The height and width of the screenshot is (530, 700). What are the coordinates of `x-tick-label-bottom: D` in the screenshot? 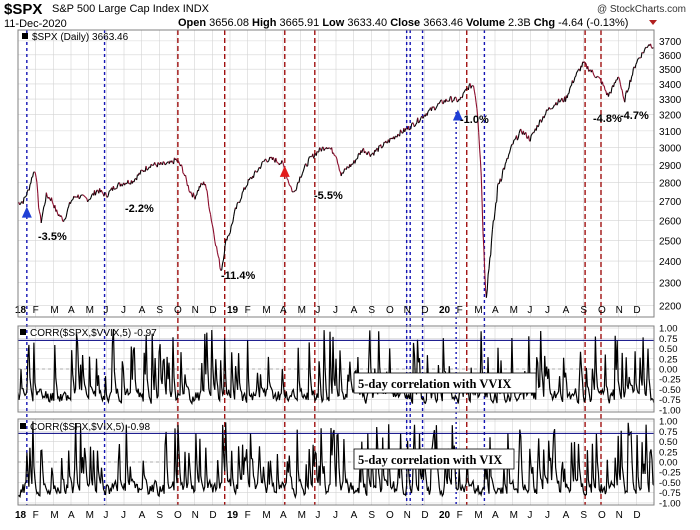 It's located at (636, 515).